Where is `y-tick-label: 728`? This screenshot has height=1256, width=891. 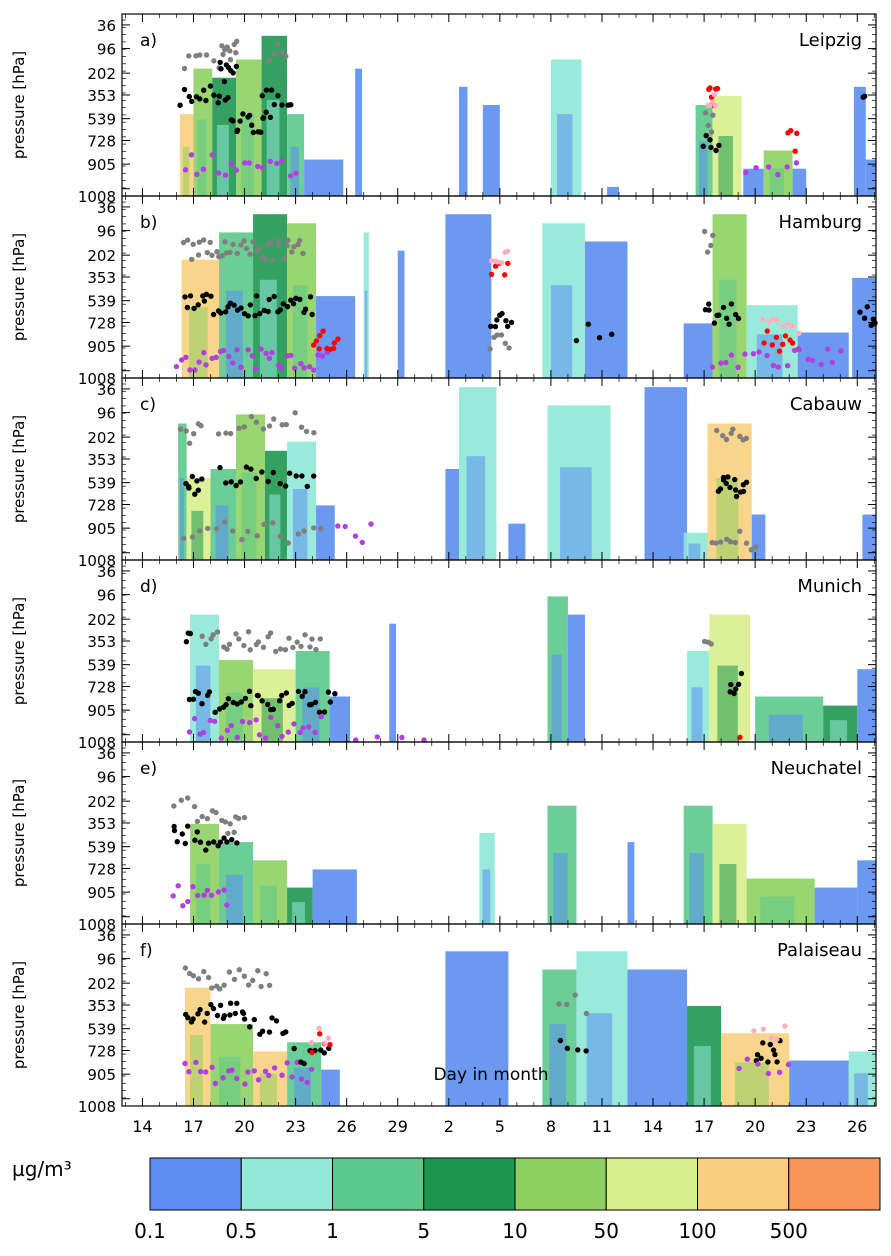 y-tick-label: 728 is located at coordinates (101, 869).